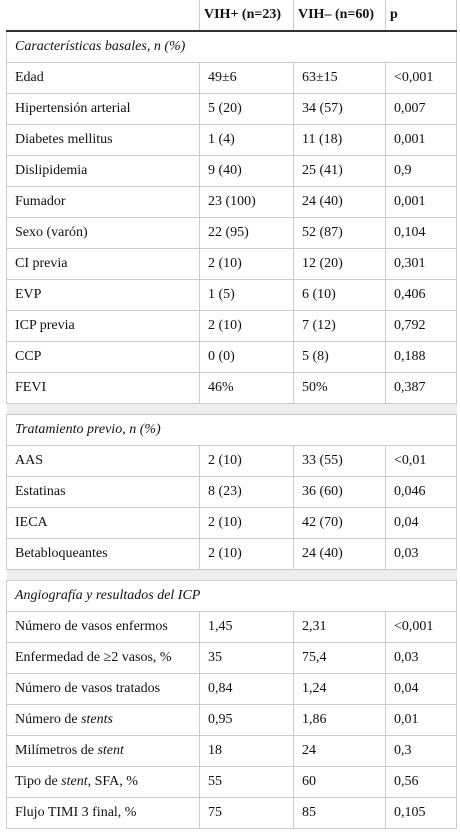 The width and height of the screenshot is (460, 834). Describe the element at coordinates (103, 554) in the screenshot. I see `row-label: Betabloqueantes` at that location.